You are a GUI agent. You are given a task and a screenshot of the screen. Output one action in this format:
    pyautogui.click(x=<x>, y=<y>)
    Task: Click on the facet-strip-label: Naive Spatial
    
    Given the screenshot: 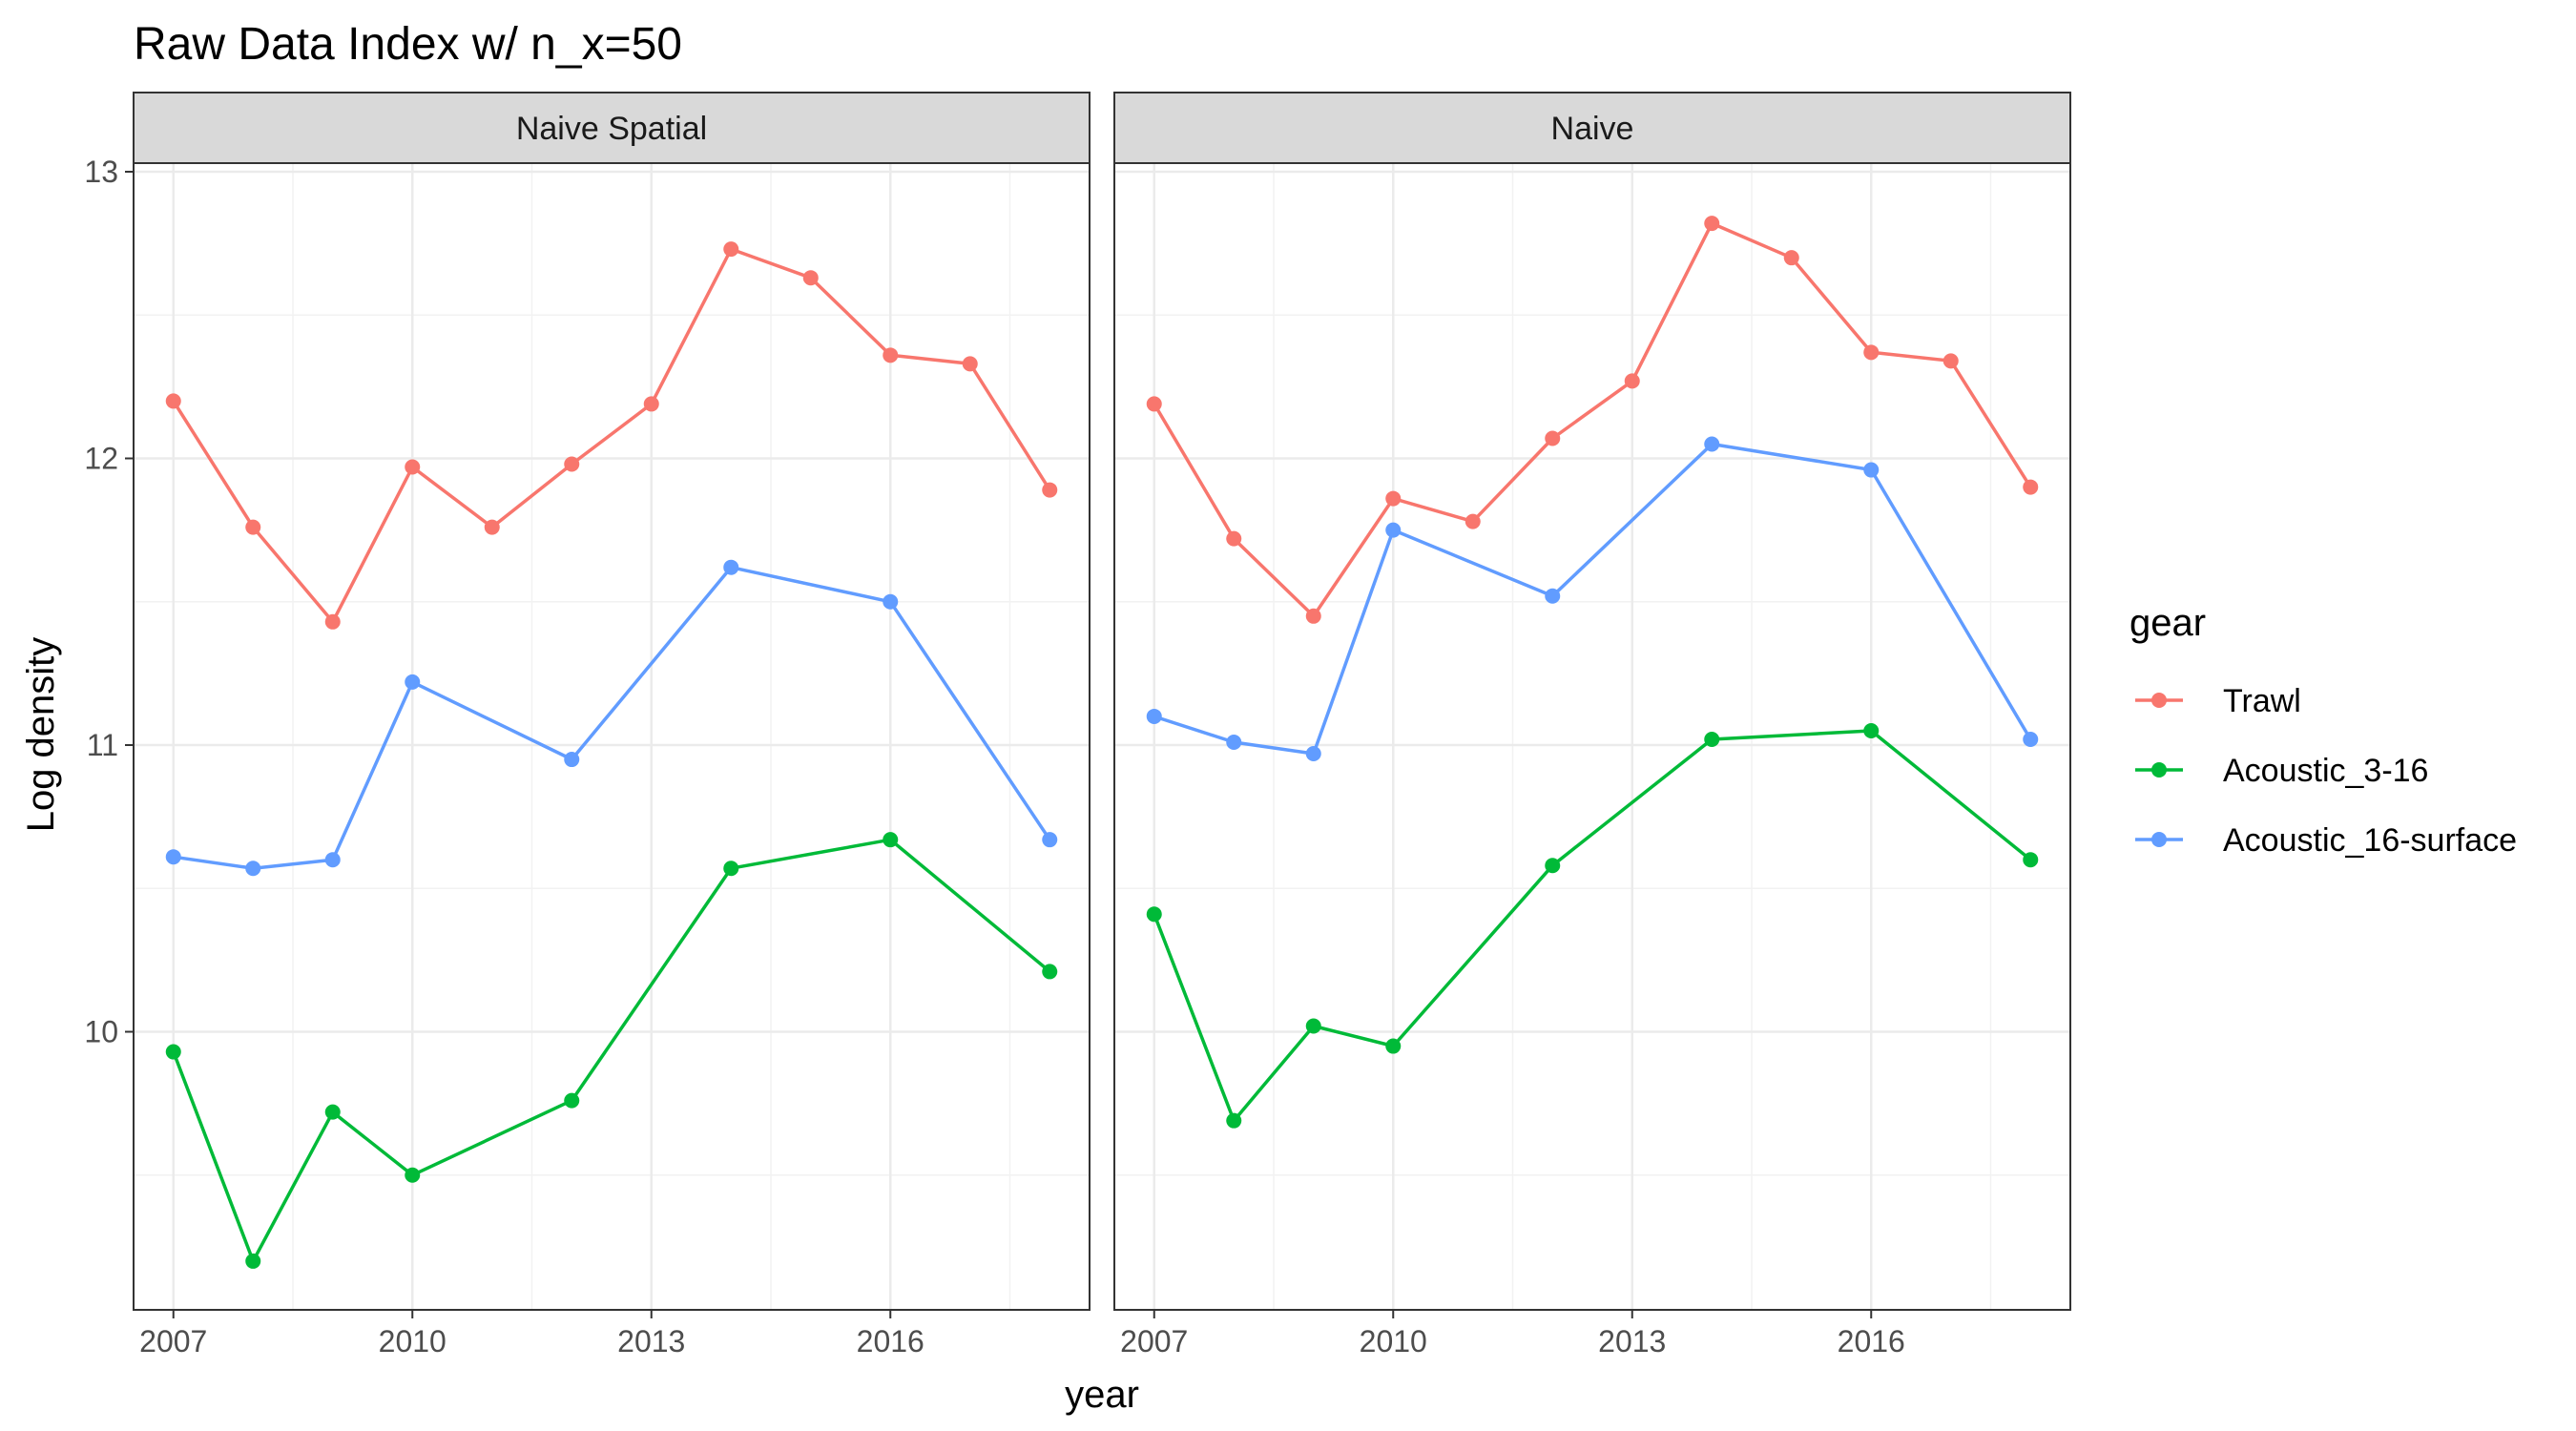 What is the action you would take?
    pyautogui.click(x=611, y=129)
    